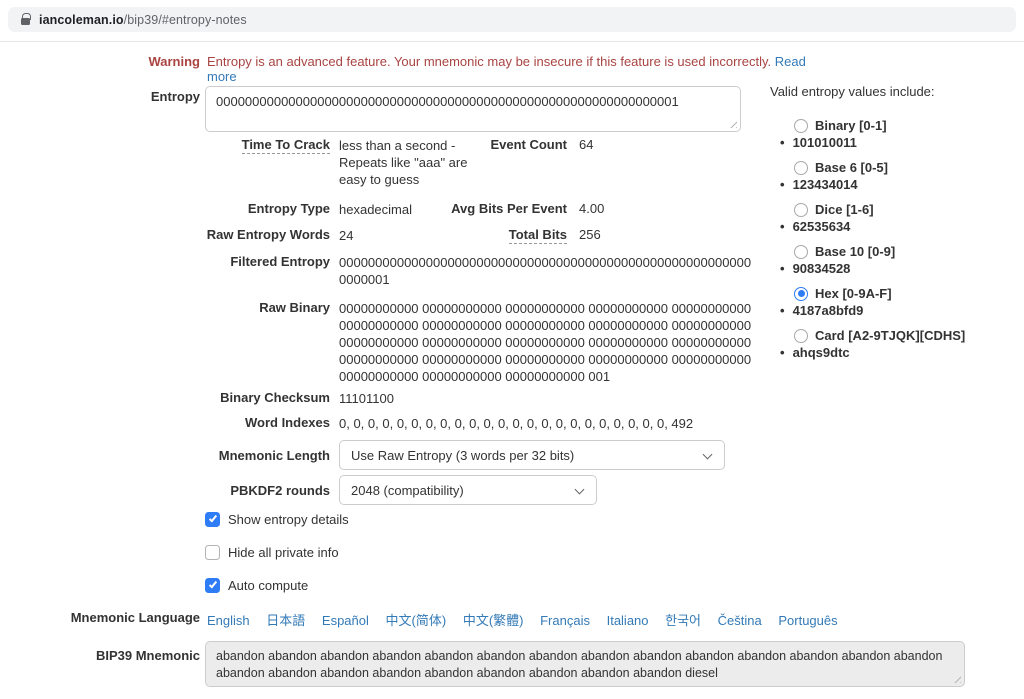  Describe the element at coordinates (828, 310) in the screenshot. I see `entropy-example-value: 4187a8bfd9` at that location.